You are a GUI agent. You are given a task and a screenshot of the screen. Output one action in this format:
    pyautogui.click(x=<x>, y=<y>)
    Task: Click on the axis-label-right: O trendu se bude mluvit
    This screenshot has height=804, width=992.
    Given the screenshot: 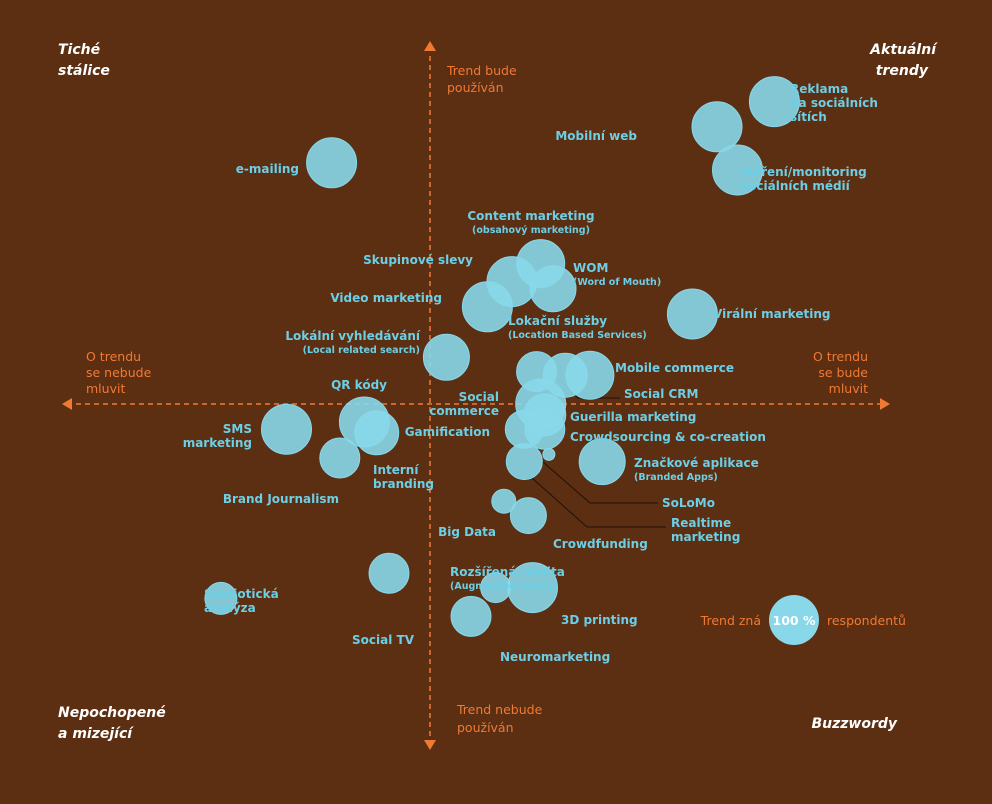 What is the action you would take?
    pyautogui.click(x=840, y=372)
    